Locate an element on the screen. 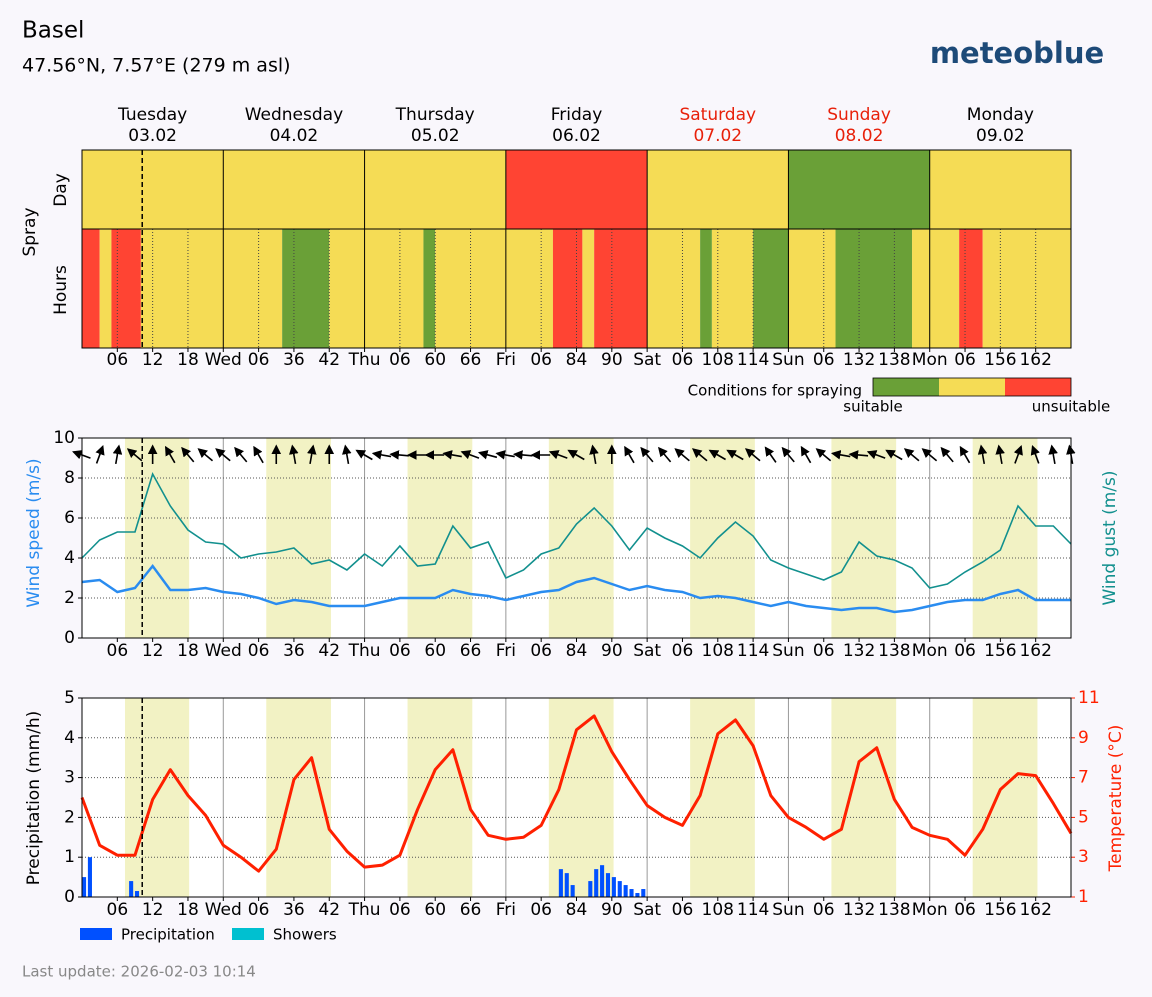  y-tick-label: 11 is located at coordinates (1089, 698).